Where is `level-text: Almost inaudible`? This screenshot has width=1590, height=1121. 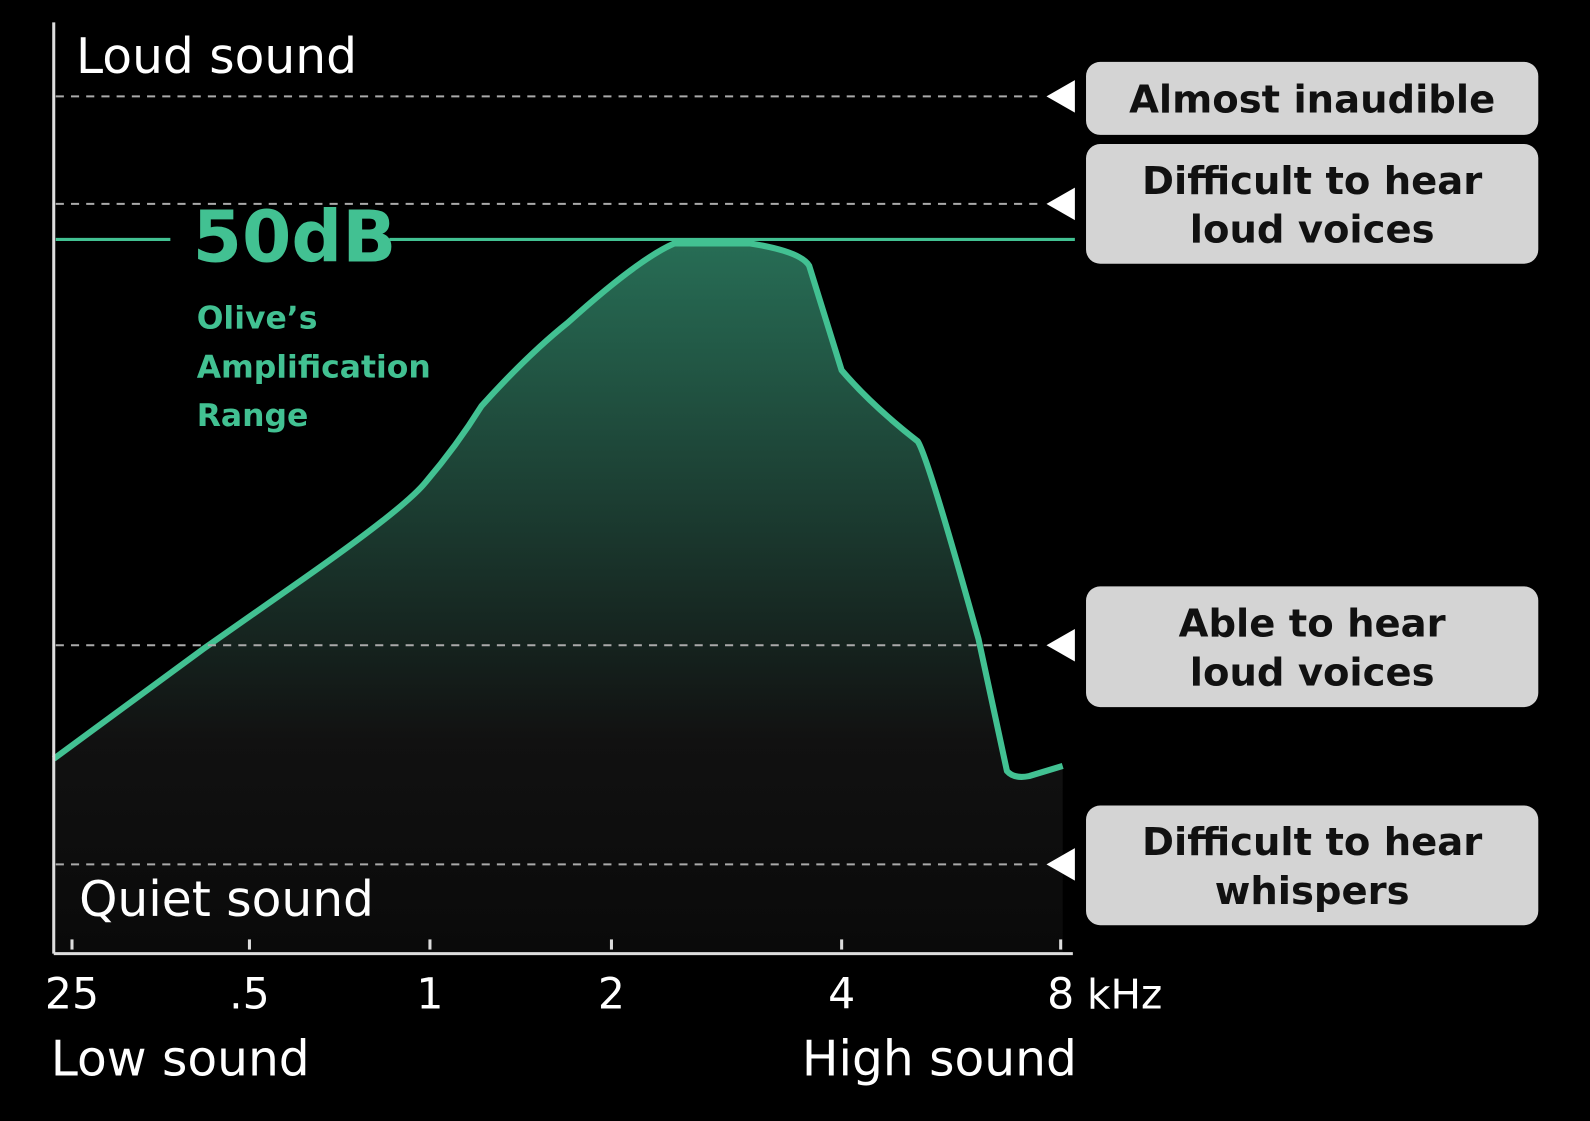
level-text: Almost inaudible is located at coordinates (1312, 100).